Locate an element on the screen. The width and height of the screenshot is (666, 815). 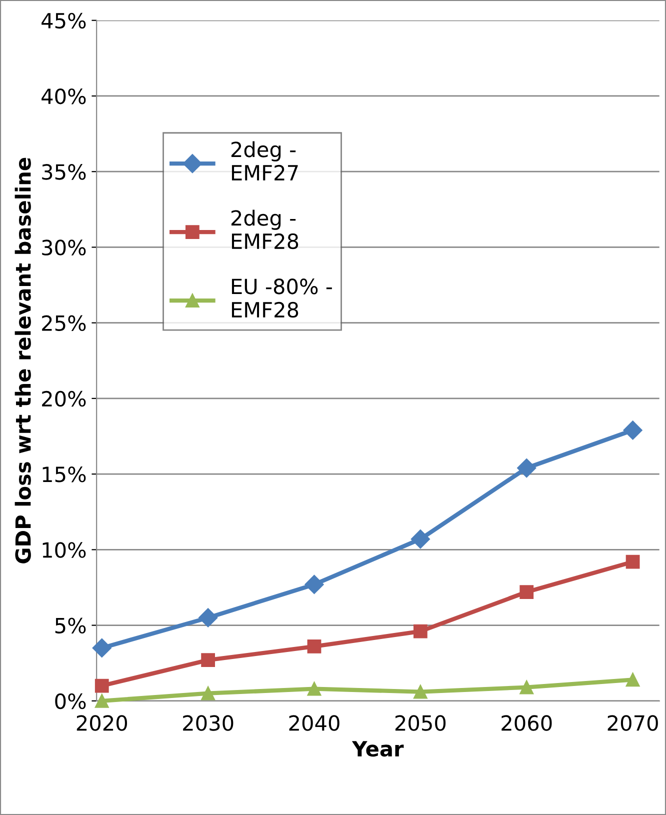
legend-label: 2deg - EMF28 is located at coordinates (264, 230).